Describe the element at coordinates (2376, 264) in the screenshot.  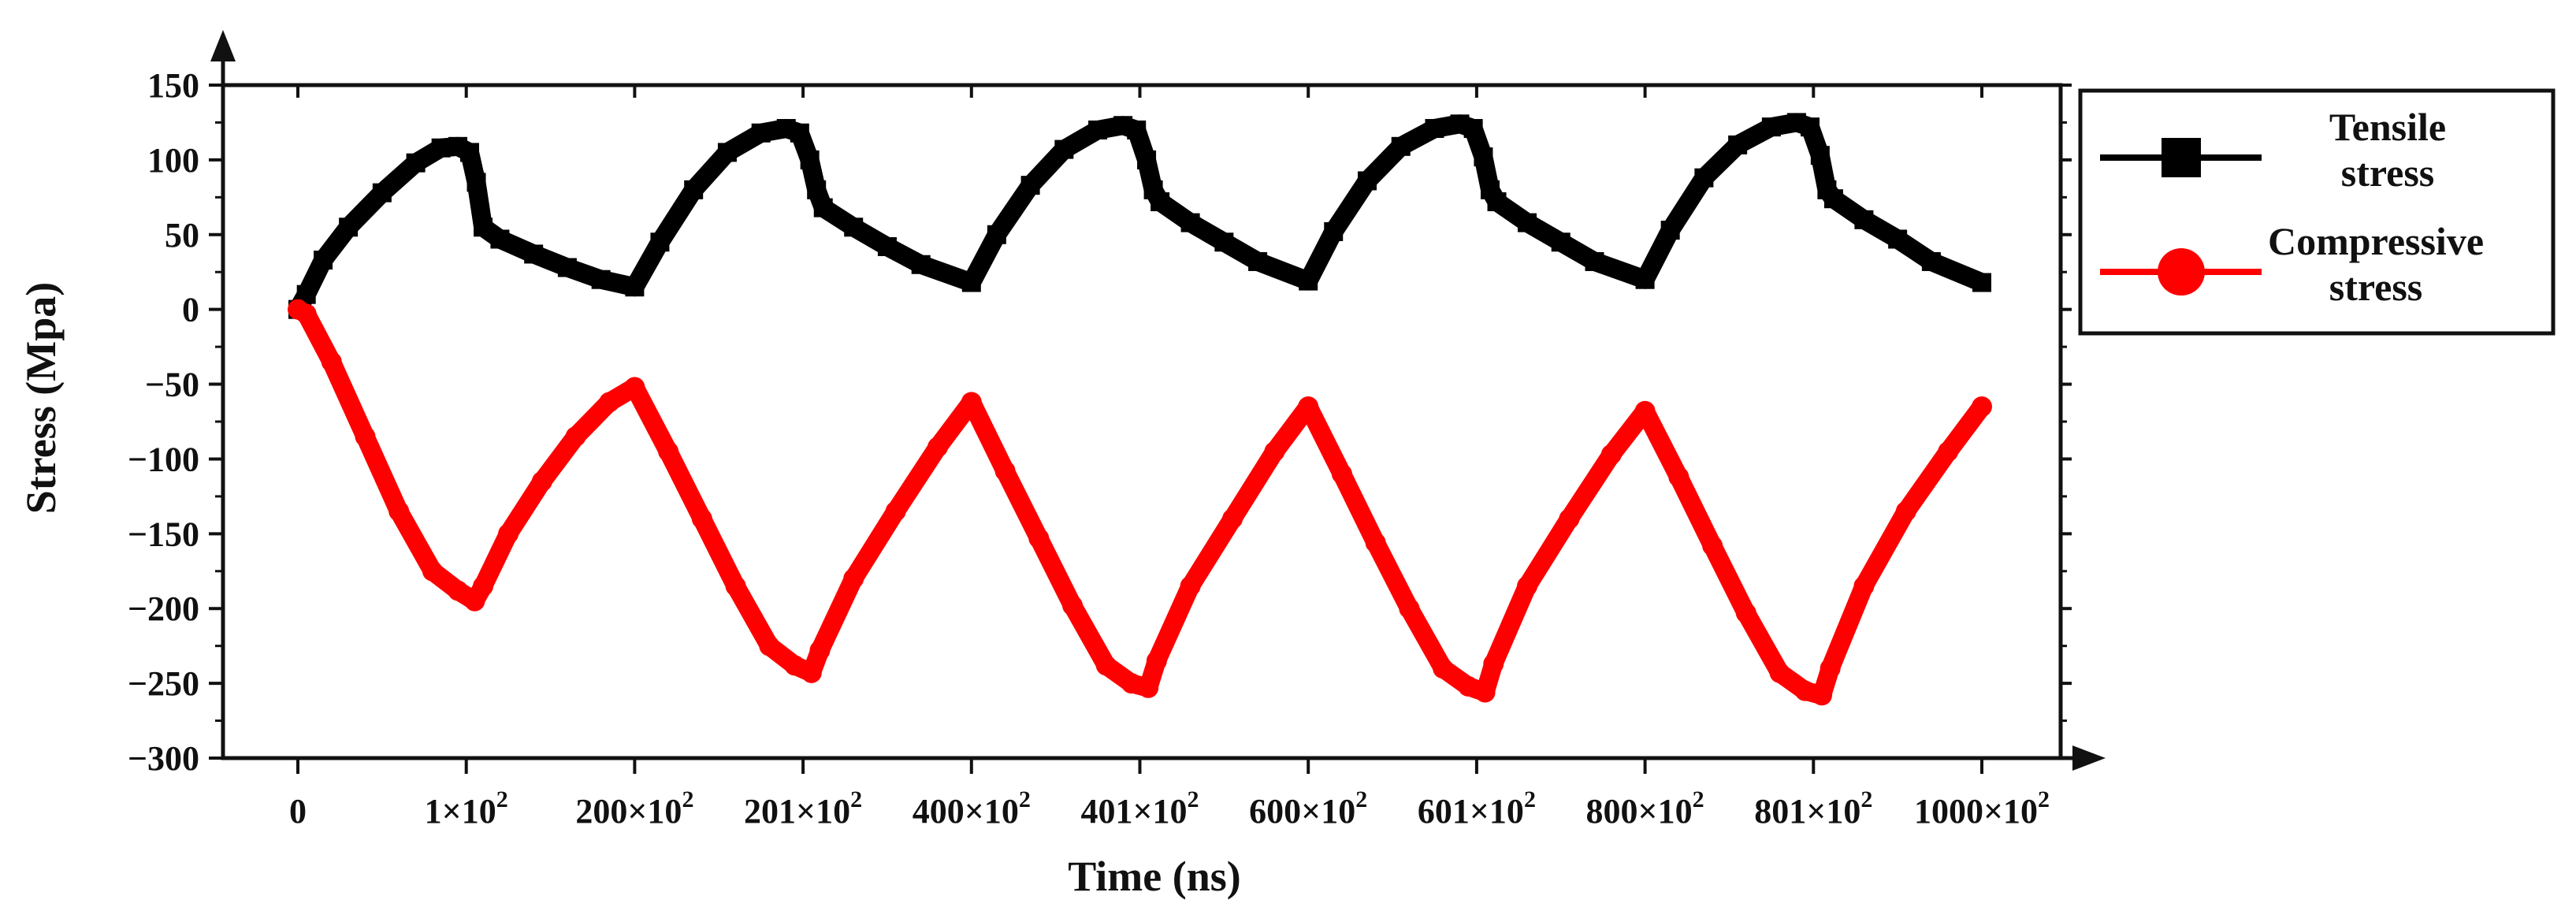
I see `legend-label-compressive: Compressive stress` at that location.